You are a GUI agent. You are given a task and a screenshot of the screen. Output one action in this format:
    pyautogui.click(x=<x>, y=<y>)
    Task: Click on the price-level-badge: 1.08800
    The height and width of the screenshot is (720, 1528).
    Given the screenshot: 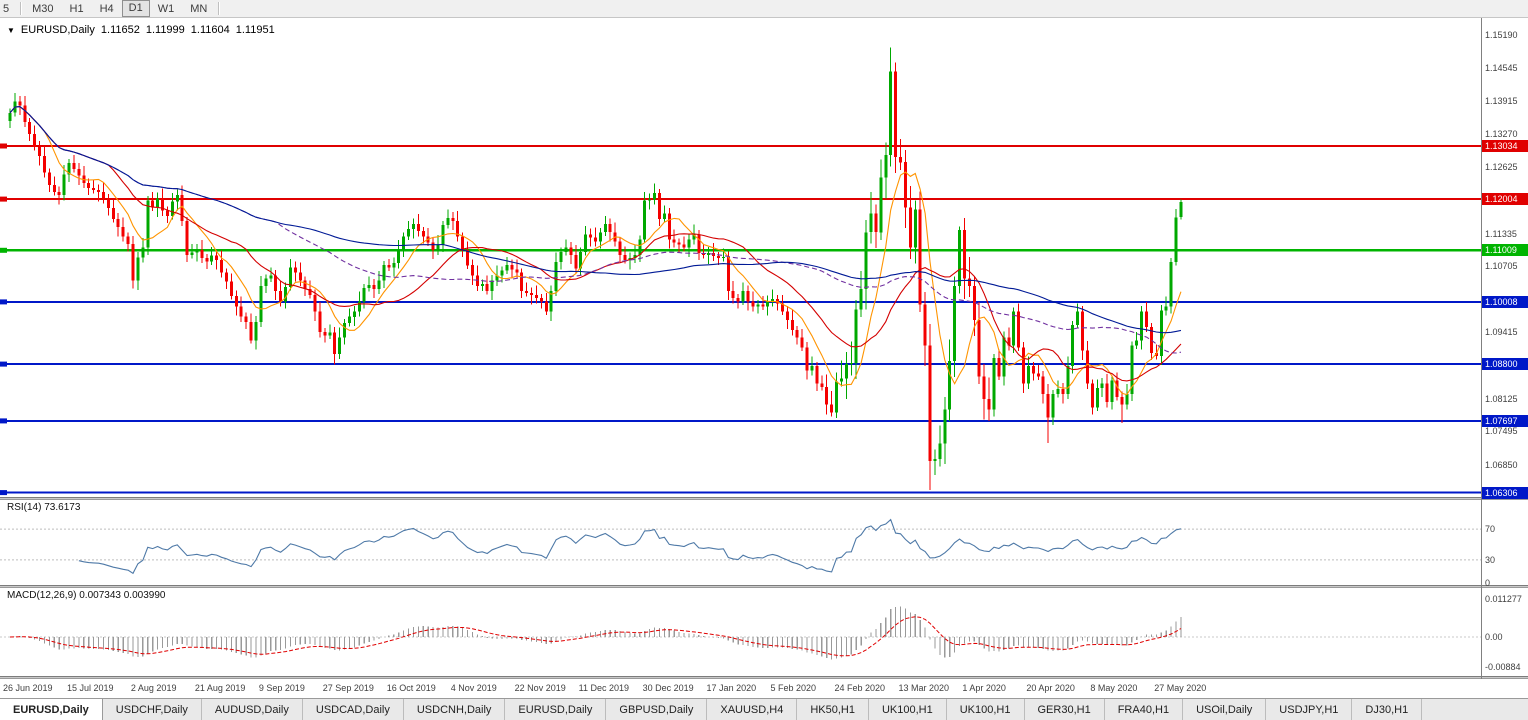 What is the action you would take?
    pyautogui.click(x=1505, y=364)
    